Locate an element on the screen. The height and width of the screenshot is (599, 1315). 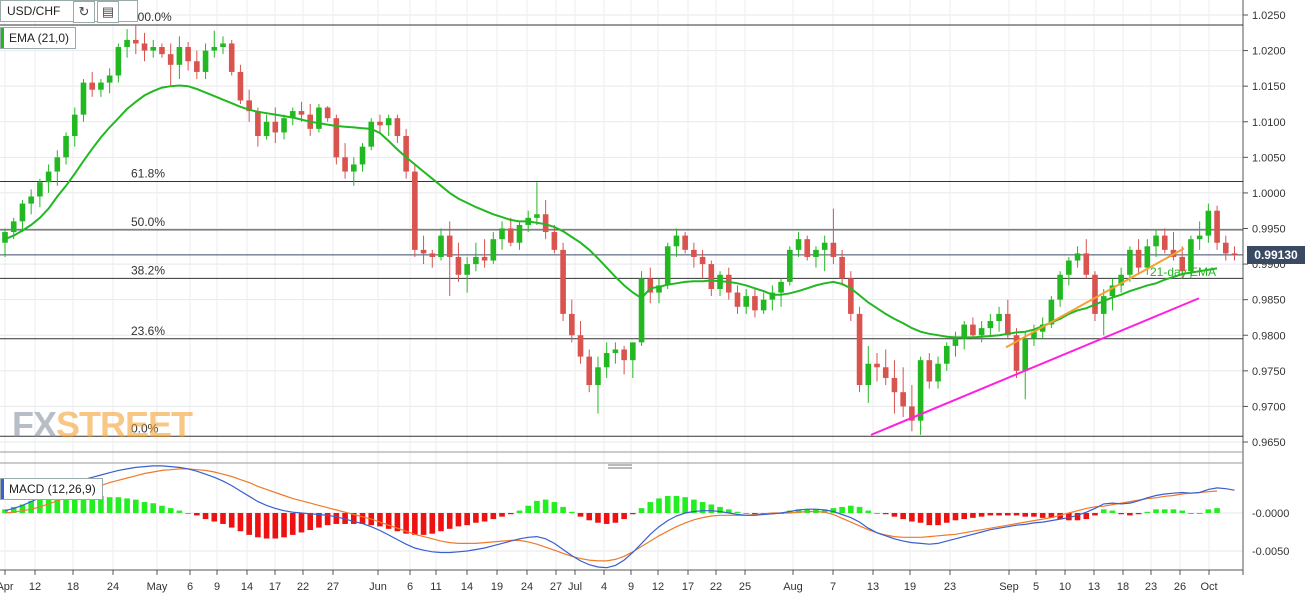
x-tick-label: 6 is located at coordinates (410, 587).